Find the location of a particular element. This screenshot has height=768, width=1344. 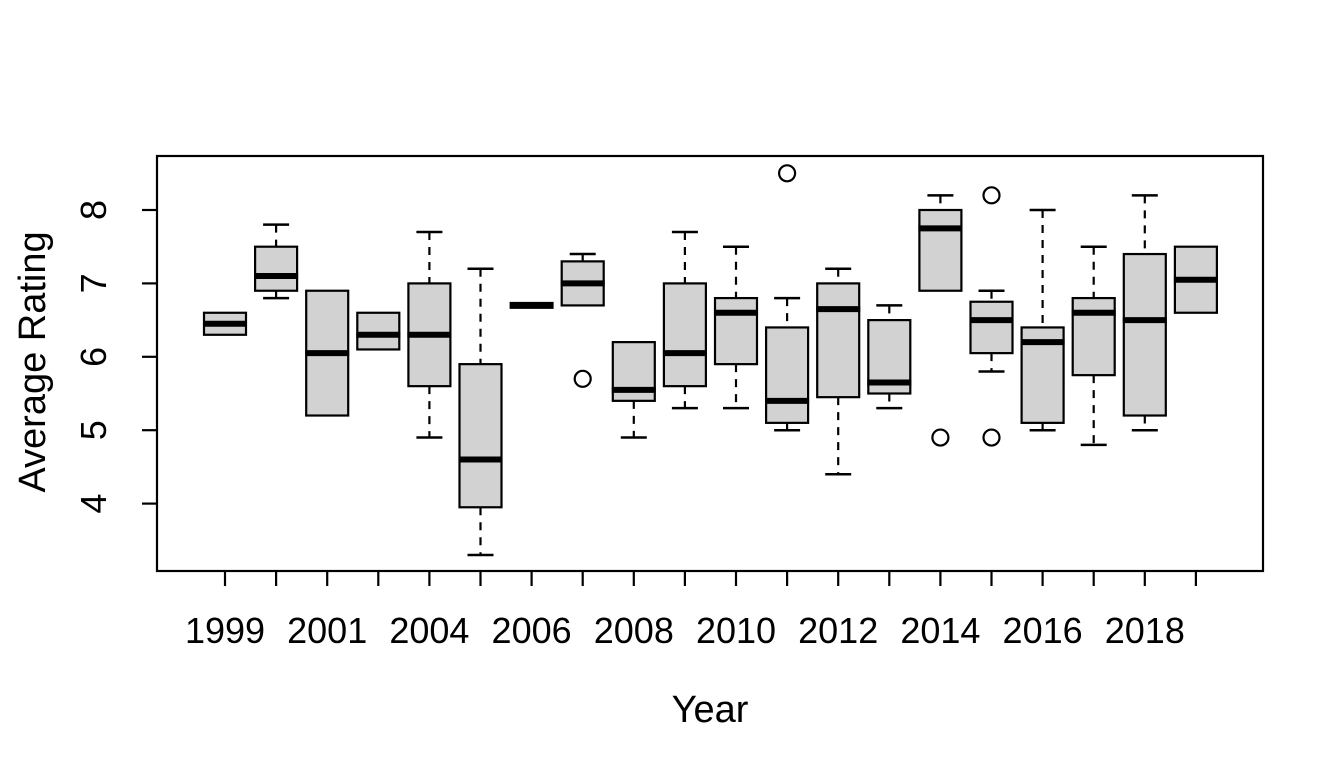

y-tick-label: 5 is located at coordinates (93, 430).